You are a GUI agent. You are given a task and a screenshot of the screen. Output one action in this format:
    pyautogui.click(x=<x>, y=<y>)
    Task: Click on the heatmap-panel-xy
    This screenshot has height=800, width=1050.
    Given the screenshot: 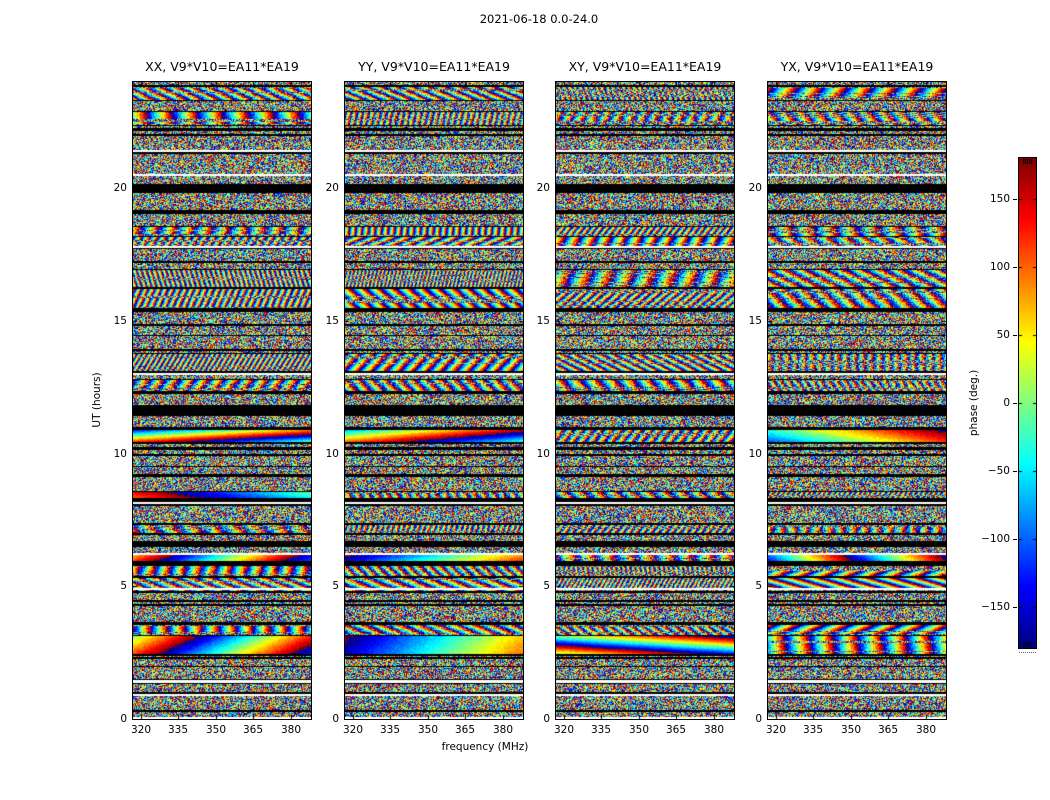 What is the action you would take?
    pyautogui.click(x=645, y=400)
    